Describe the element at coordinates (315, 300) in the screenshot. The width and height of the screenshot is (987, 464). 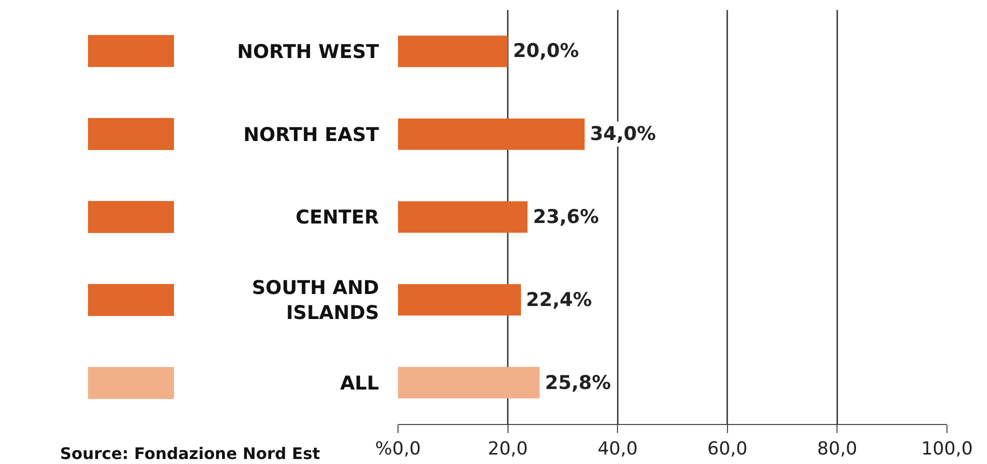
I see `y-tick-label: SOUTH AND ISLANDS` at that location.